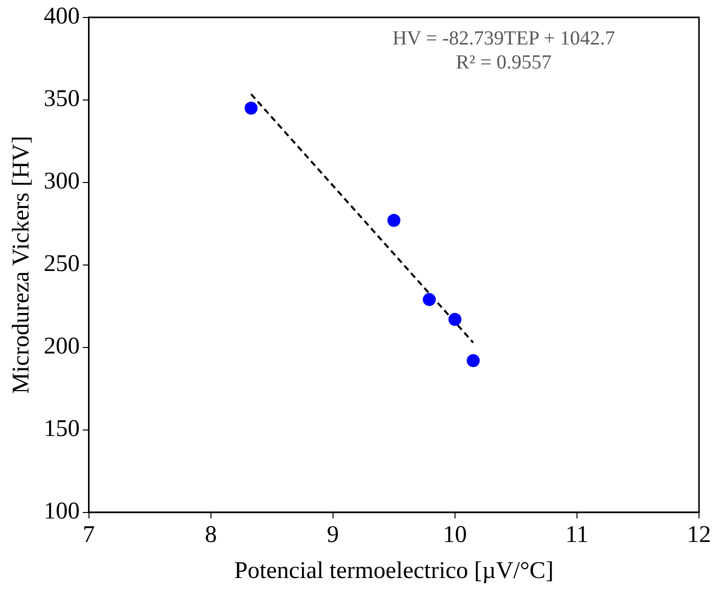 The height and width of the screenshot is (594, 717). What do you see at coordinates (62, 347) in the screenshot?
I see `y-tick-label: 200` at bounding box center [62, 347].